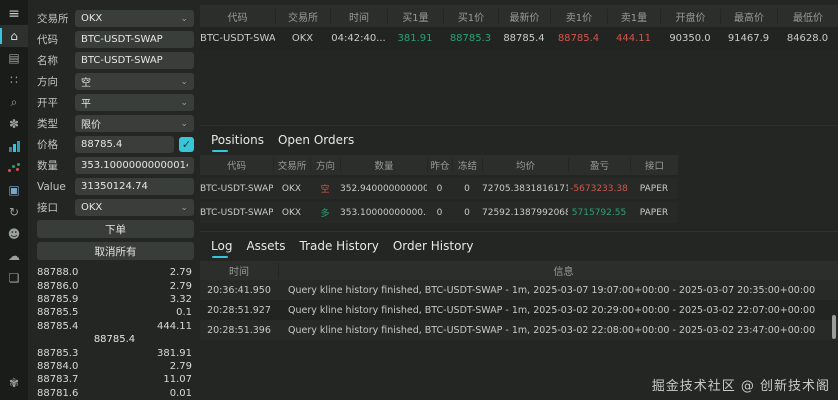 The height and width of the screenshot is (400, 838). Describe the element at coordinates (291, 165) in the screenshot. I see `col-exchange: 交易所` at that location.